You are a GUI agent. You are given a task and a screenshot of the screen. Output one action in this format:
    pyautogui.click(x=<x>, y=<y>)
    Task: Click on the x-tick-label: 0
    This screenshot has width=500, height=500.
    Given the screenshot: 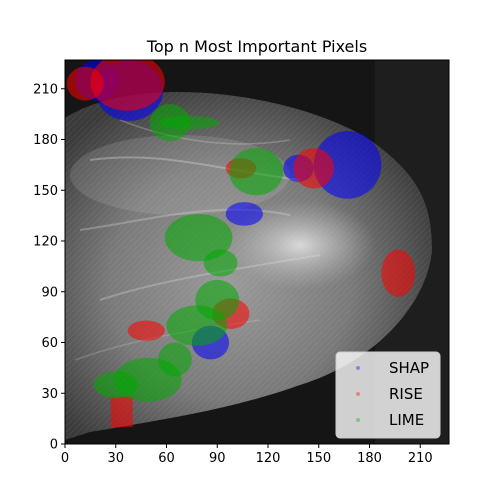 What is the action you would take?
    pyautogui.click(x=65, y=458)
    